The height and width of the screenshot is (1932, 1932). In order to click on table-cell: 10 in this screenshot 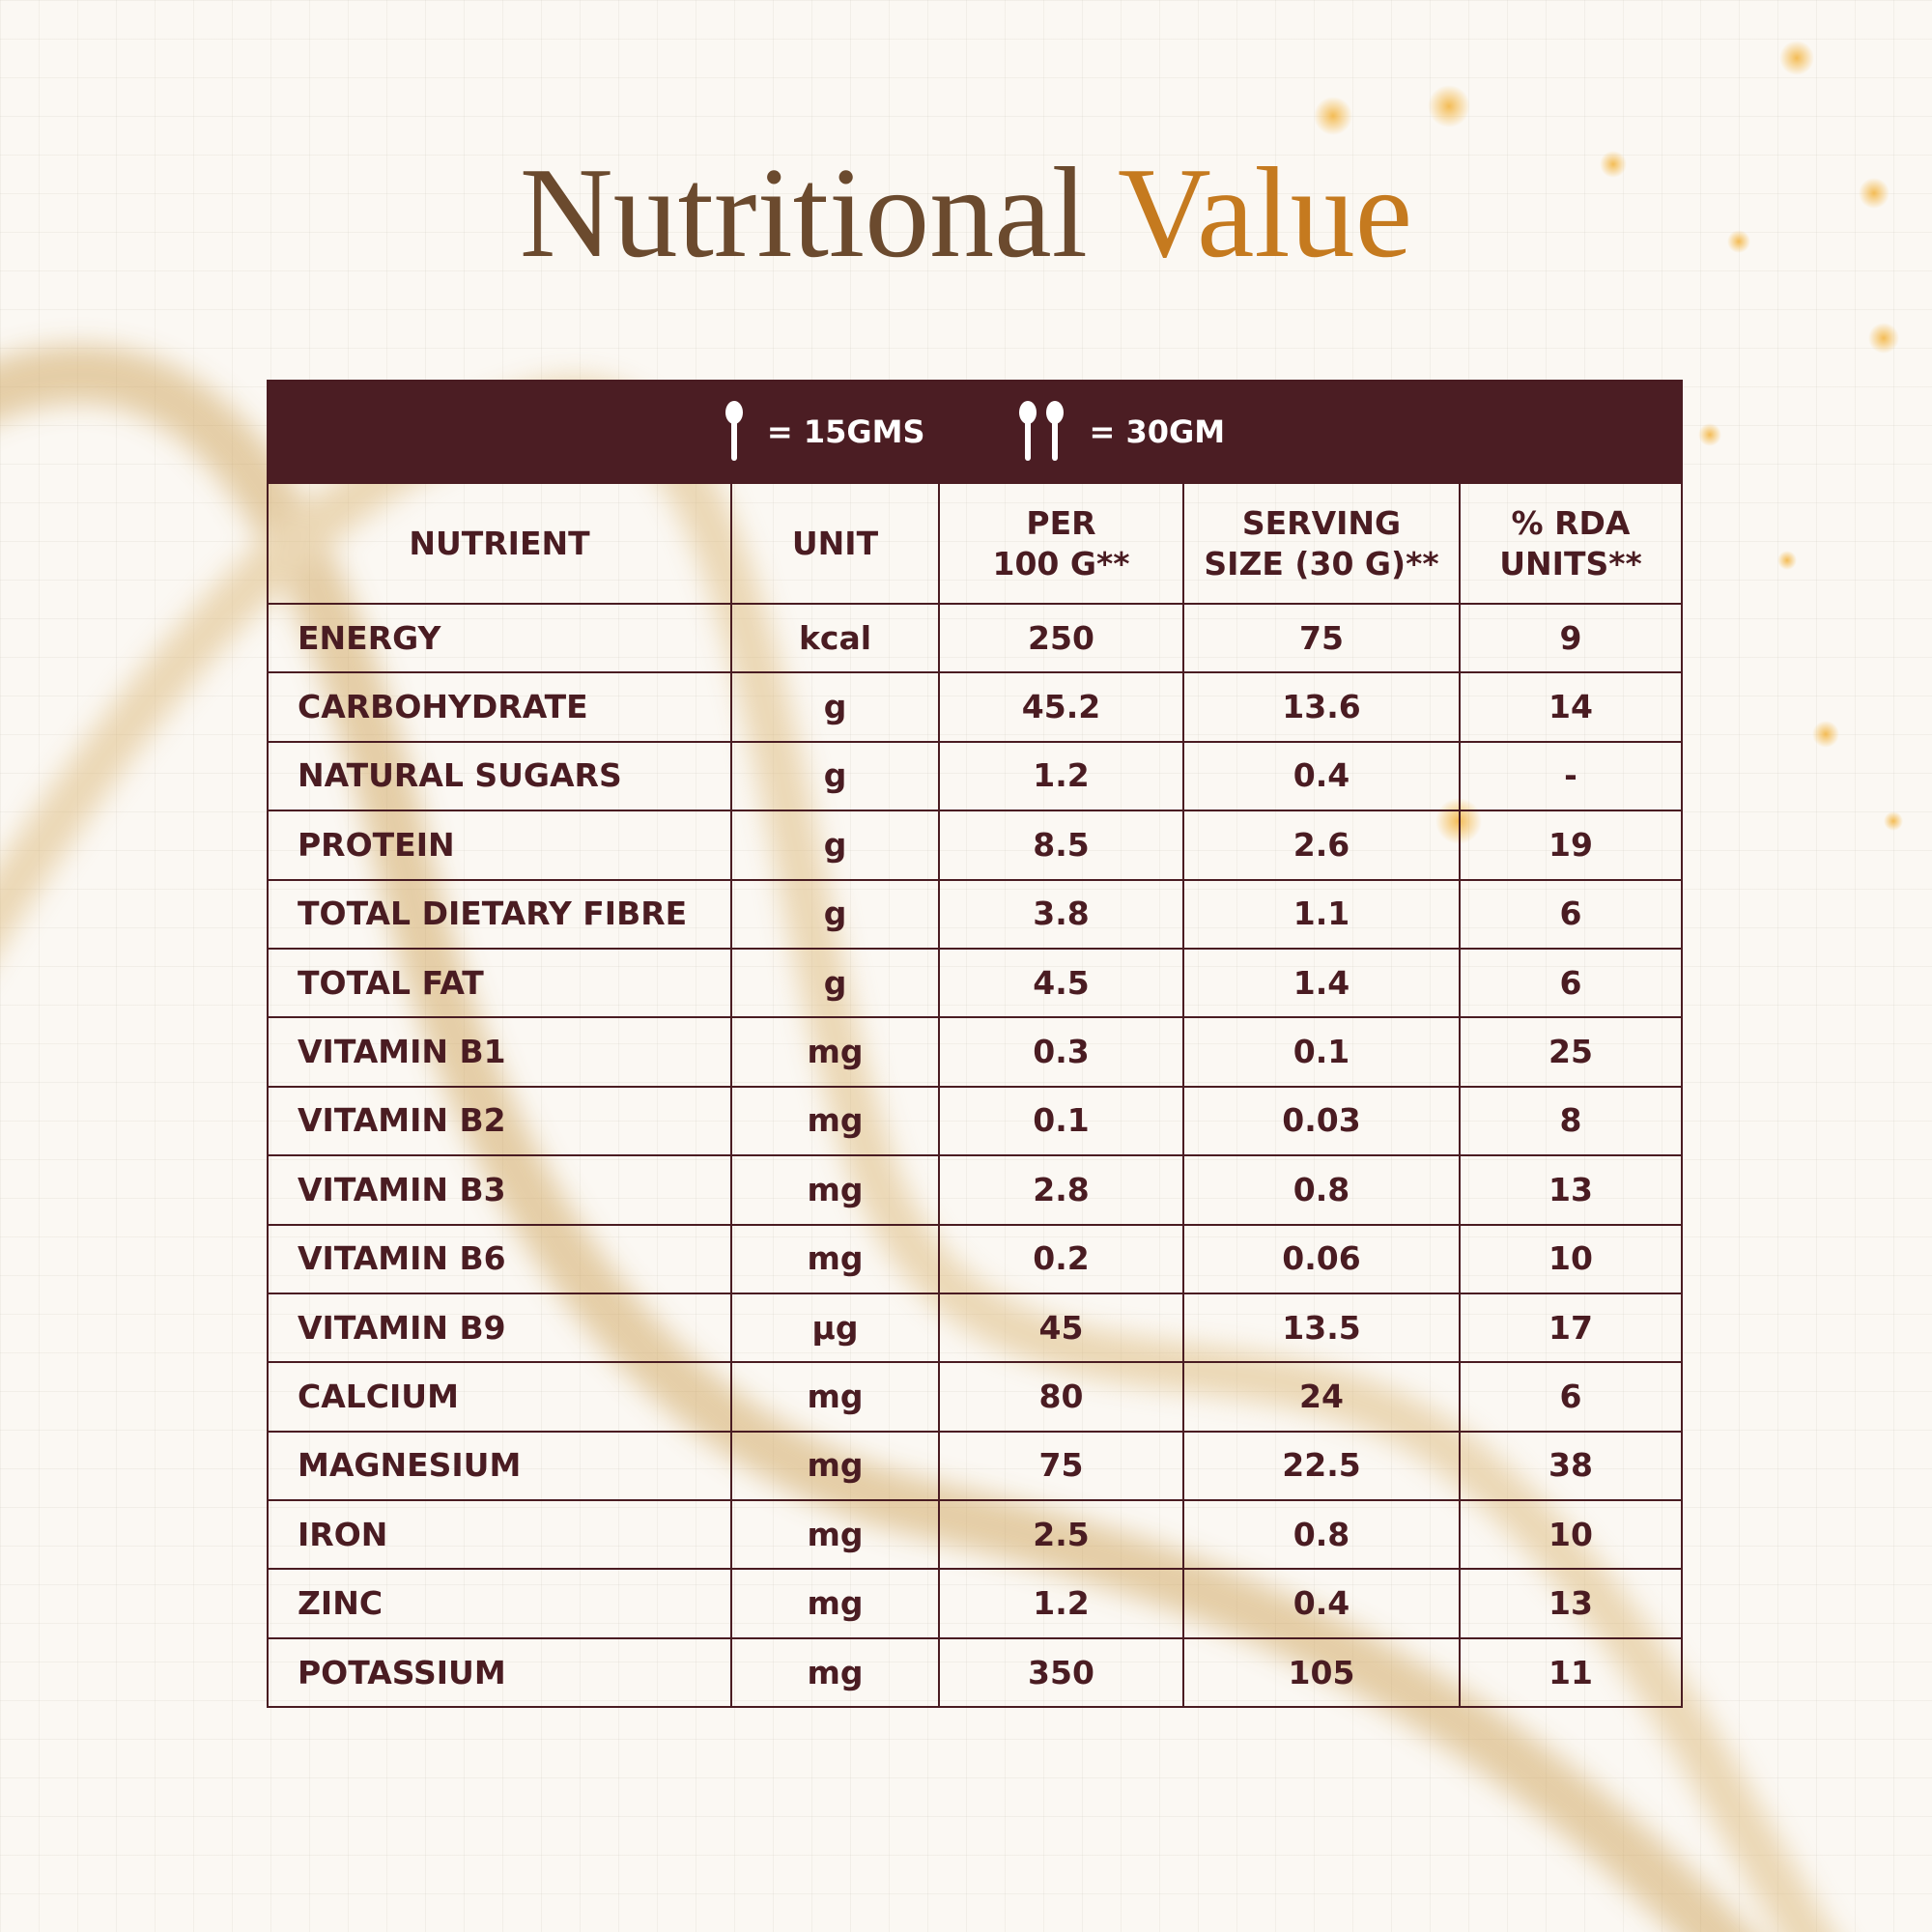, I will do `click(1570, 1259)`.